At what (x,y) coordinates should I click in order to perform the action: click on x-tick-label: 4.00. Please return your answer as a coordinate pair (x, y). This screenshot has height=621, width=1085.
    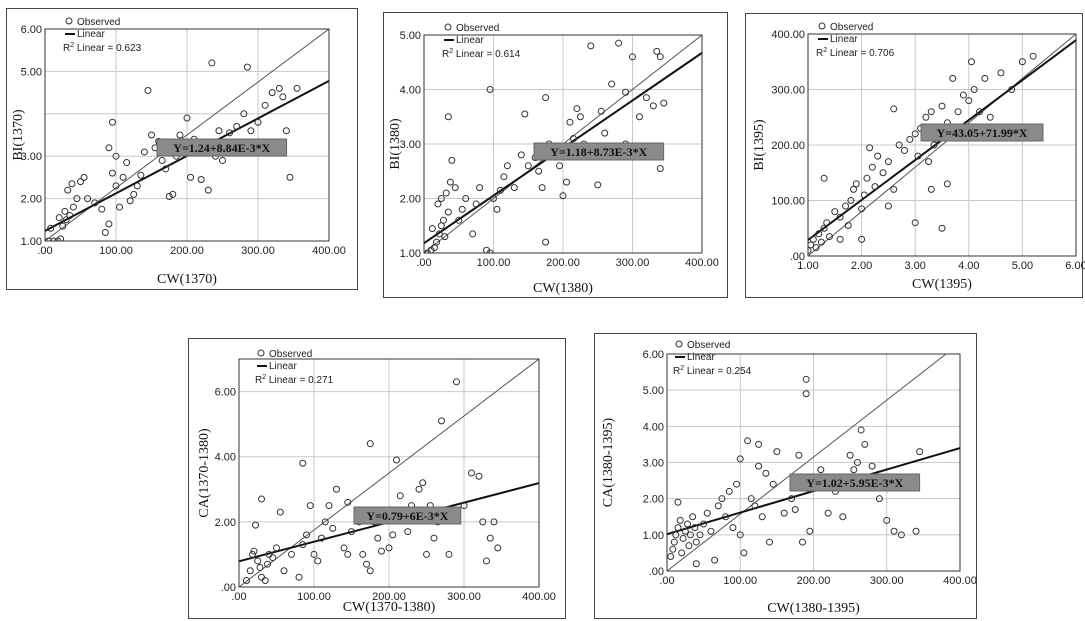
    Looking at the image, I should click on (968, 266).